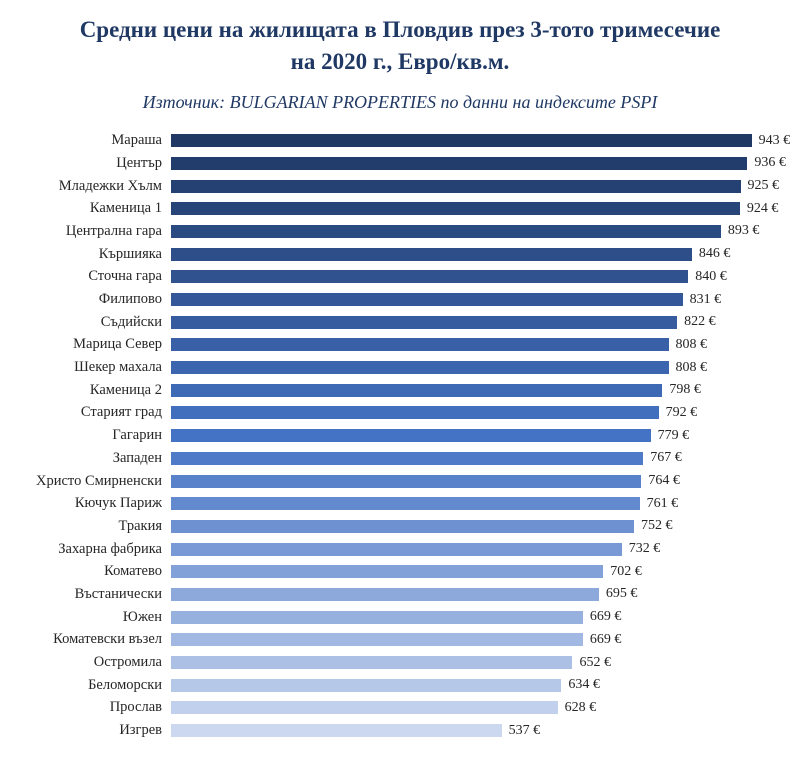 The width and height of the screenshot is (800, 770). Describe the element at coordinates (481, 617) in the screenshot. I see `bar-zone: 669 €` at that location.